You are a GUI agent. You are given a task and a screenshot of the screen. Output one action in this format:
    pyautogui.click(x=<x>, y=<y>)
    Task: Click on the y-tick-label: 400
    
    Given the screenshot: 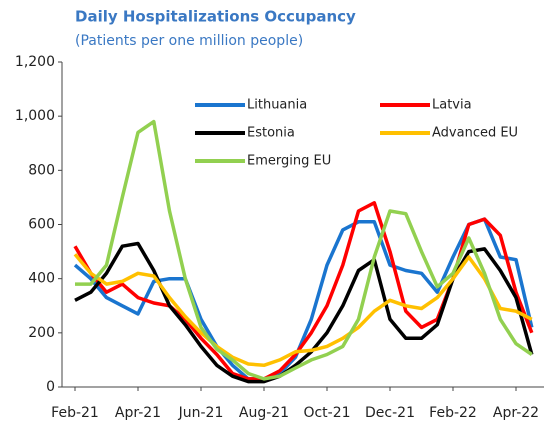 What is the action you would take?
    pyautogui.click(x=41, y=279)
    